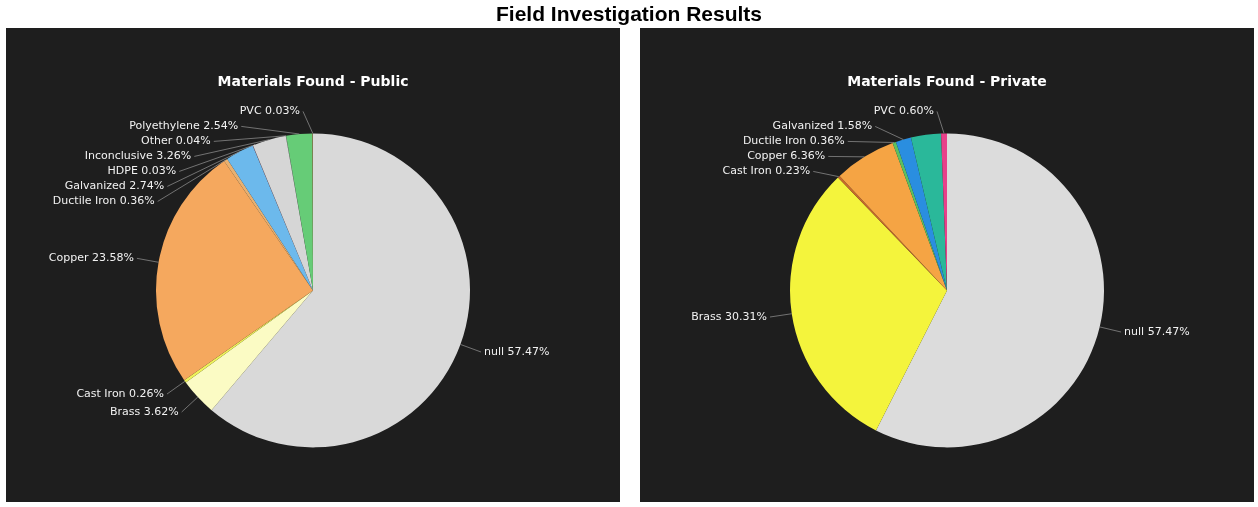  What do you see at coordinates (729, 316) in the screenshot?
I see `slice-label: Brass 30.31%` at bounding box center [729, 316].